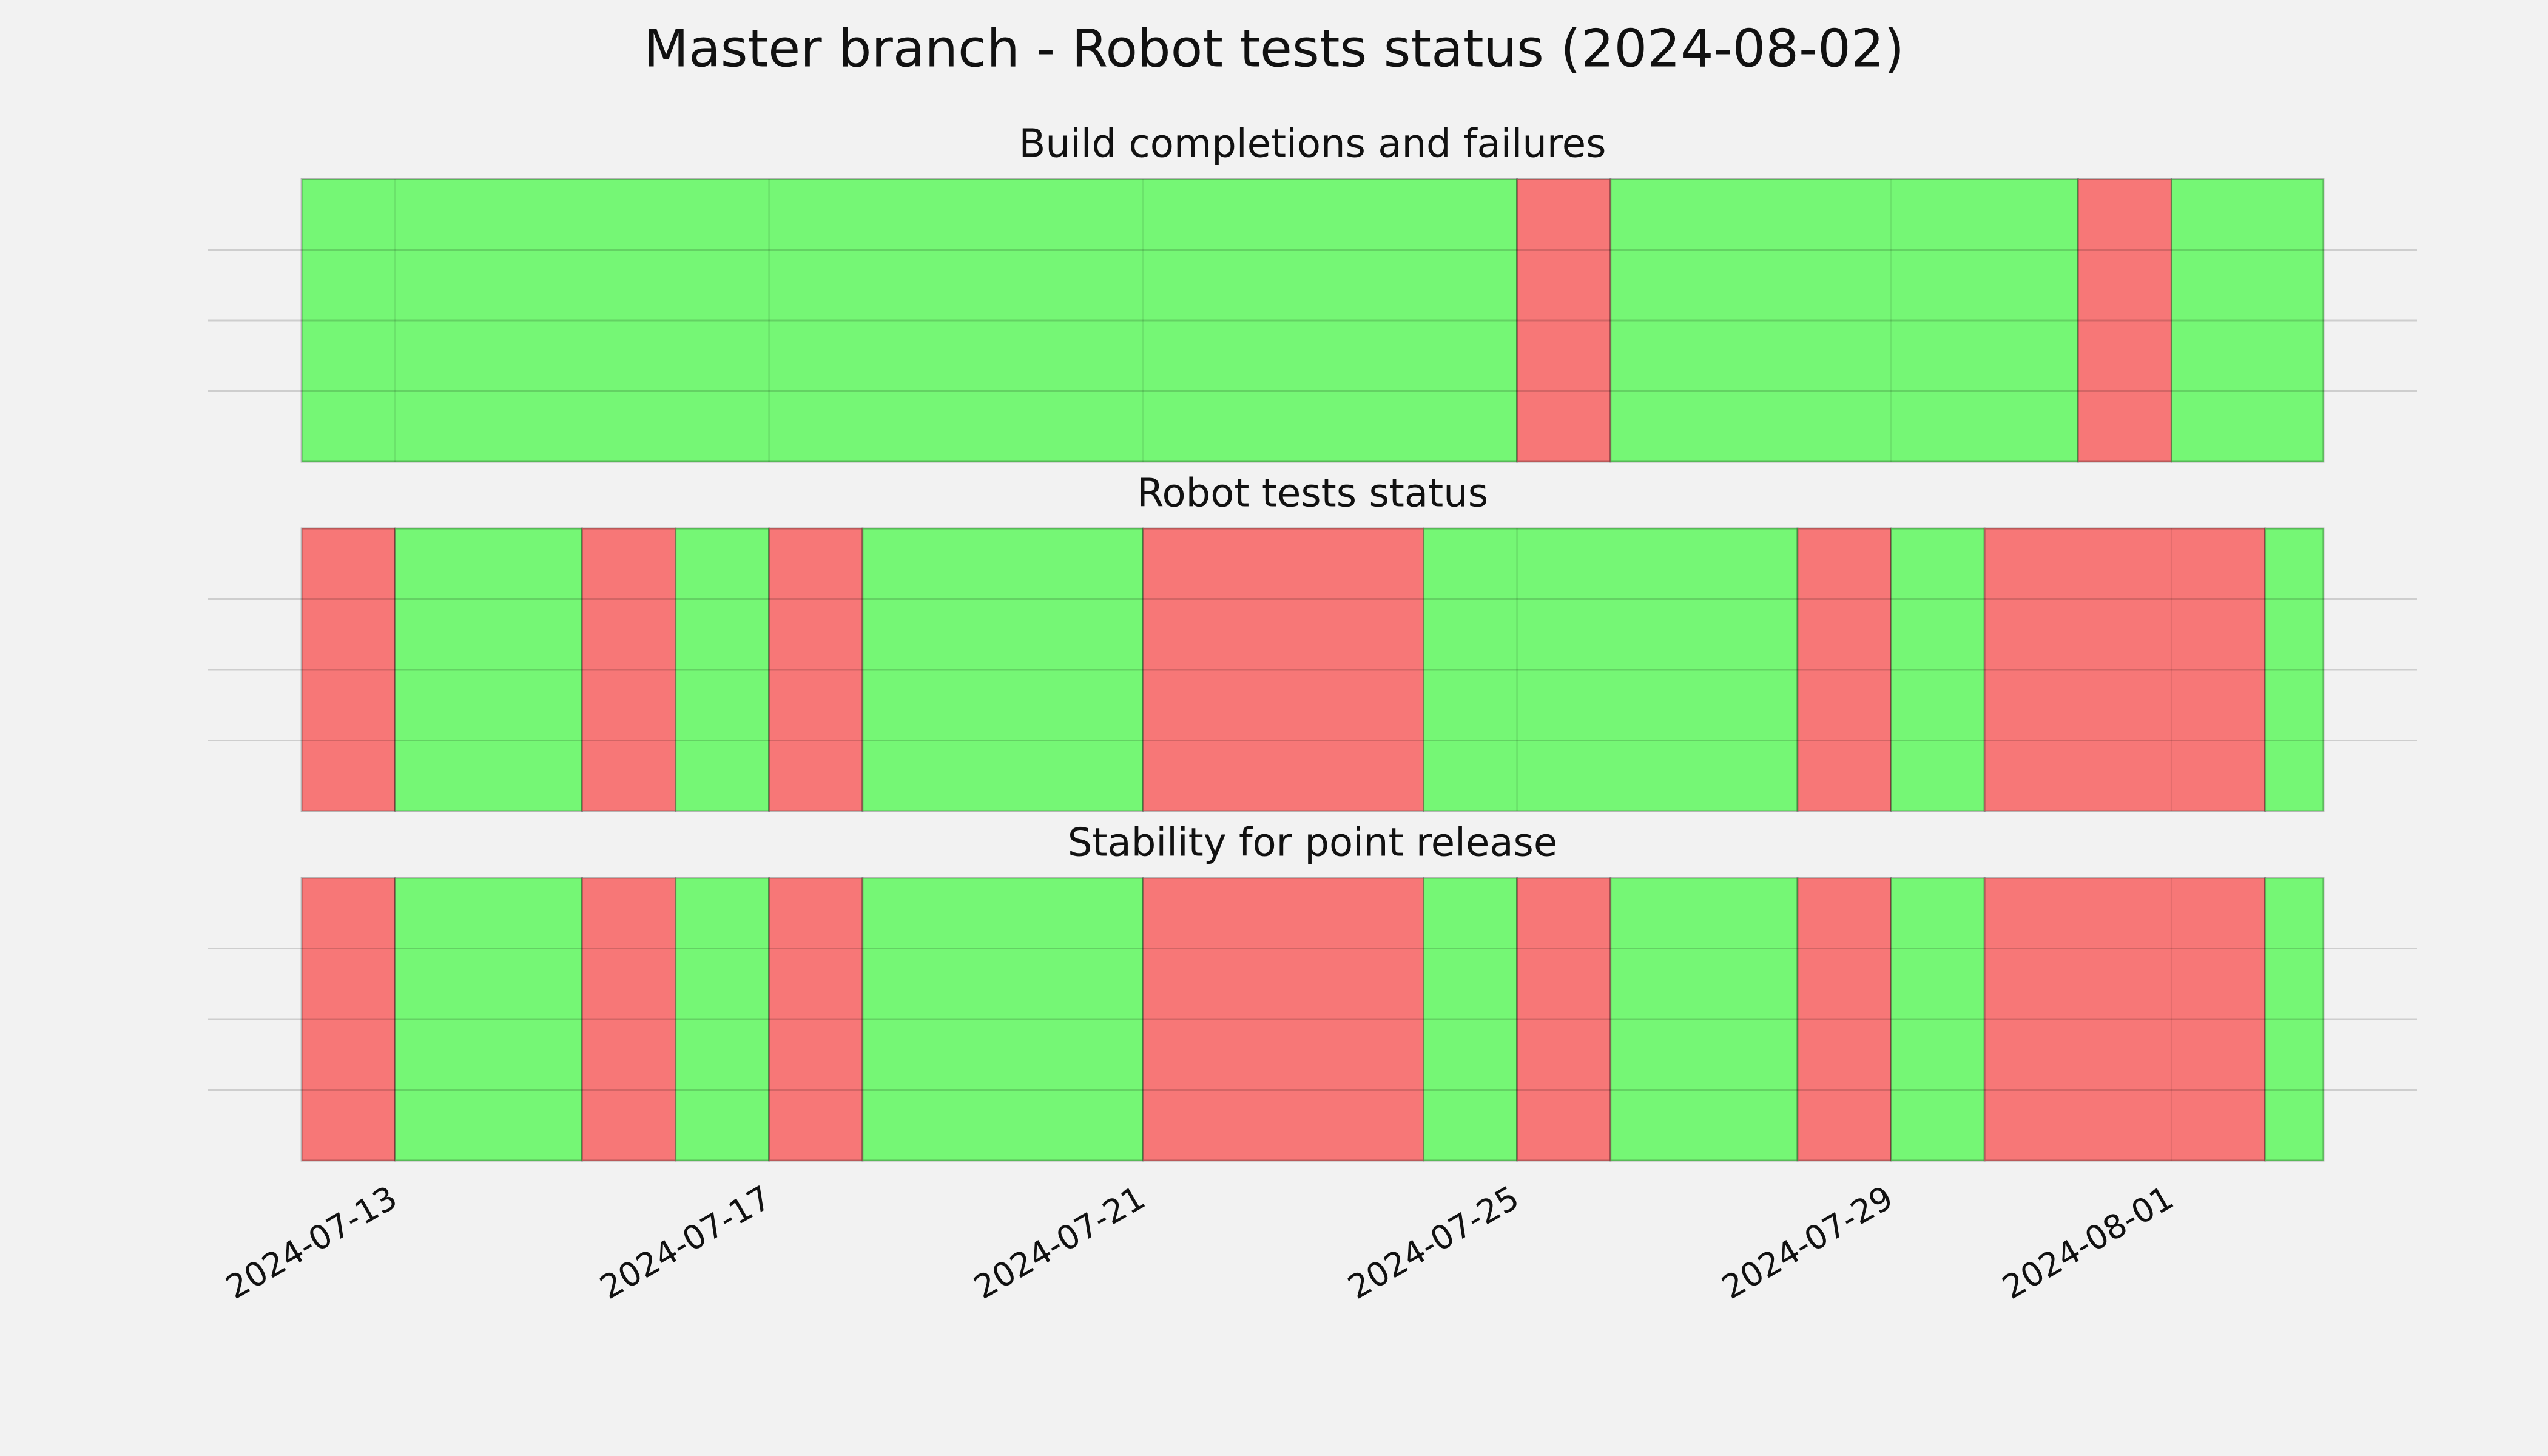 Image resolution: width=2548 pixels, height=1456 pixels. Describe the element at coordinates (1312, 493) in the screenshot. I see `panel-title: Robot tests status` at that location.